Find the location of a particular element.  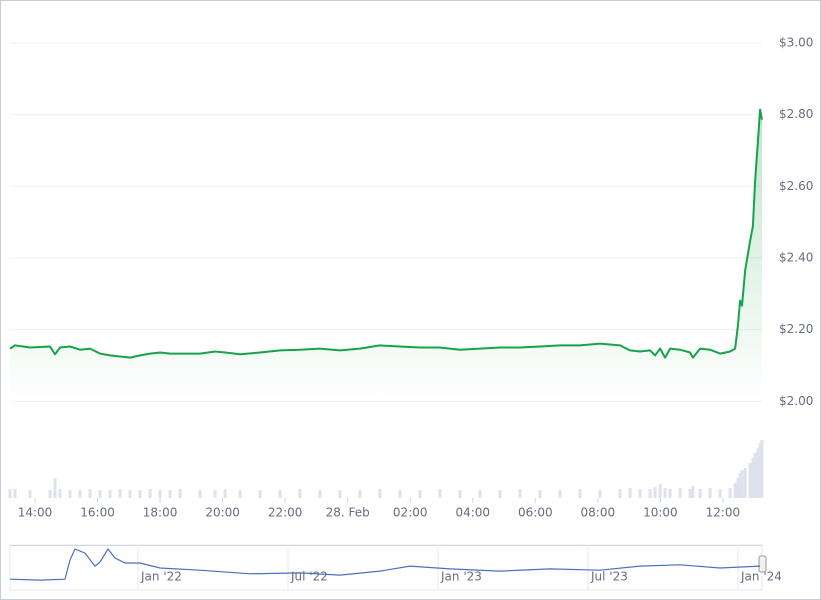

x-tick-label: 02:00 is located at coordinates (410, 513).